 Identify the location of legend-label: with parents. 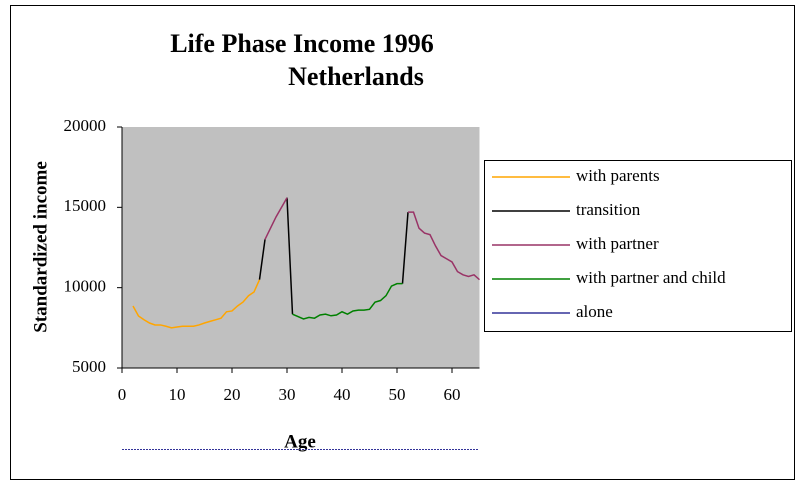
(618, 175).